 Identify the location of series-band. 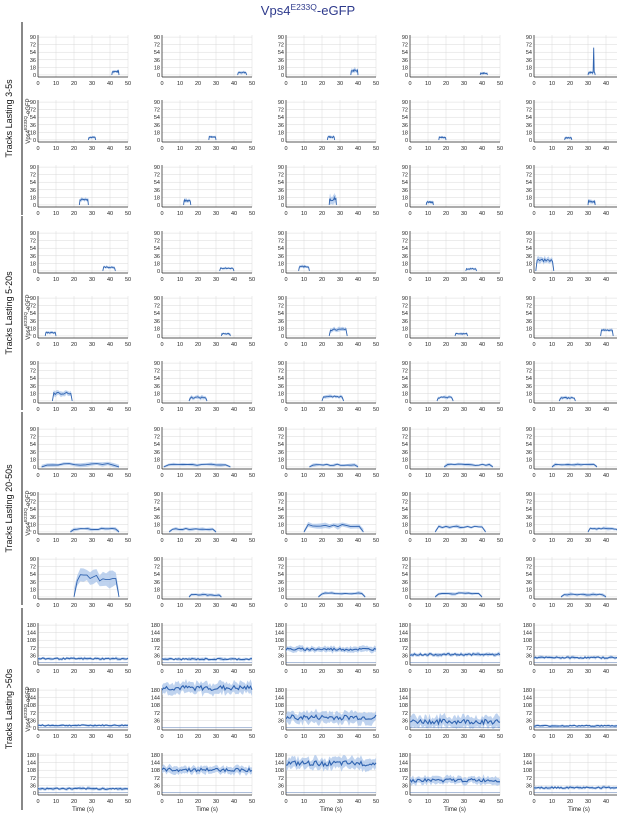
(471, 269).